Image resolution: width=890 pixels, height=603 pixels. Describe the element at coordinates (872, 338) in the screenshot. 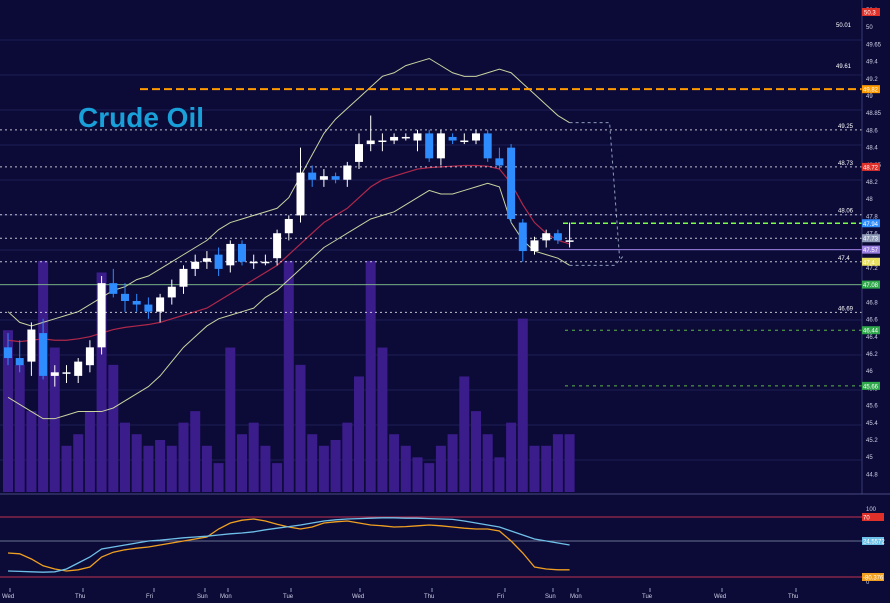

I see `price-tick-label: 46.4` at that location.